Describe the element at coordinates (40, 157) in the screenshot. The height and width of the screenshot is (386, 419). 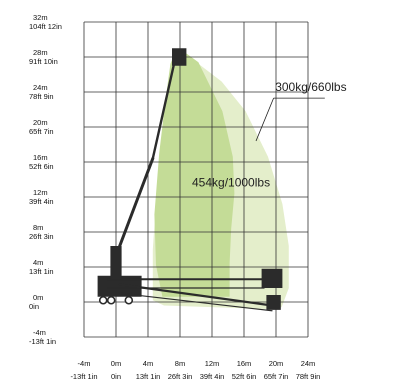
I see `y-tick-metric-4: 16m` at that location.